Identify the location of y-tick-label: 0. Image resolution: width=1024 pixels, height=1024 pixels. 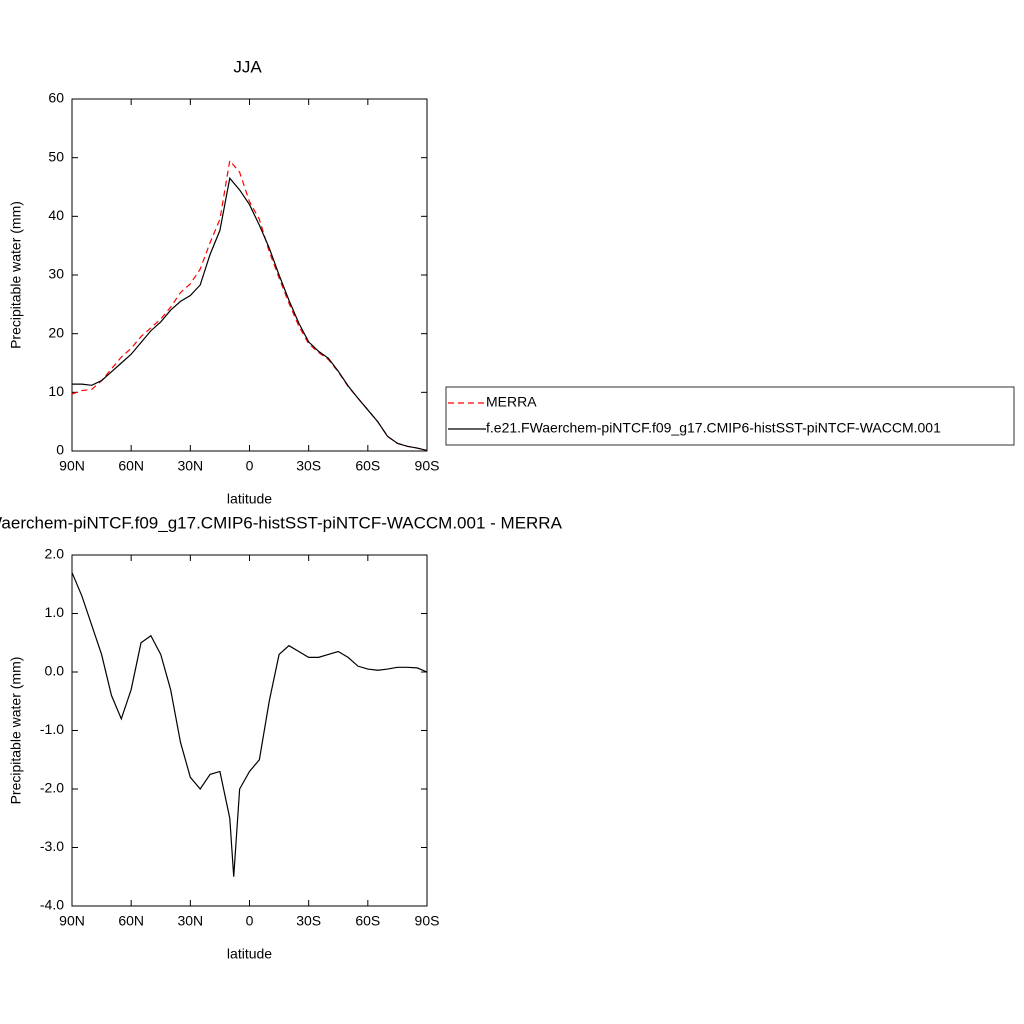
(60, 450).